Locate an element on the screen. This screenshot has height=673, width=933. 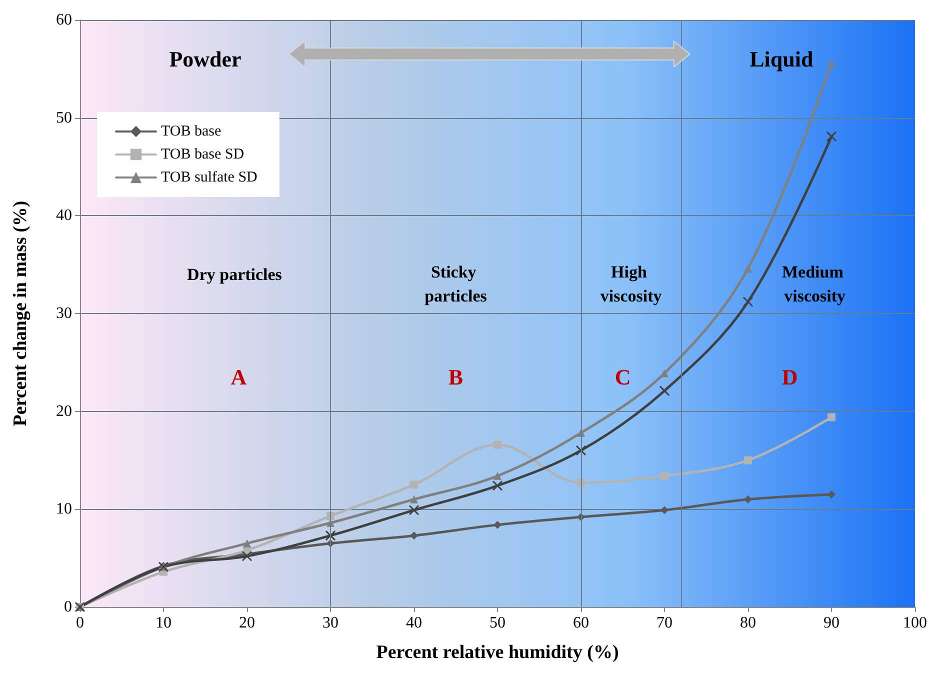
x-tick-label: 0 is located at coordinates (80, 623).